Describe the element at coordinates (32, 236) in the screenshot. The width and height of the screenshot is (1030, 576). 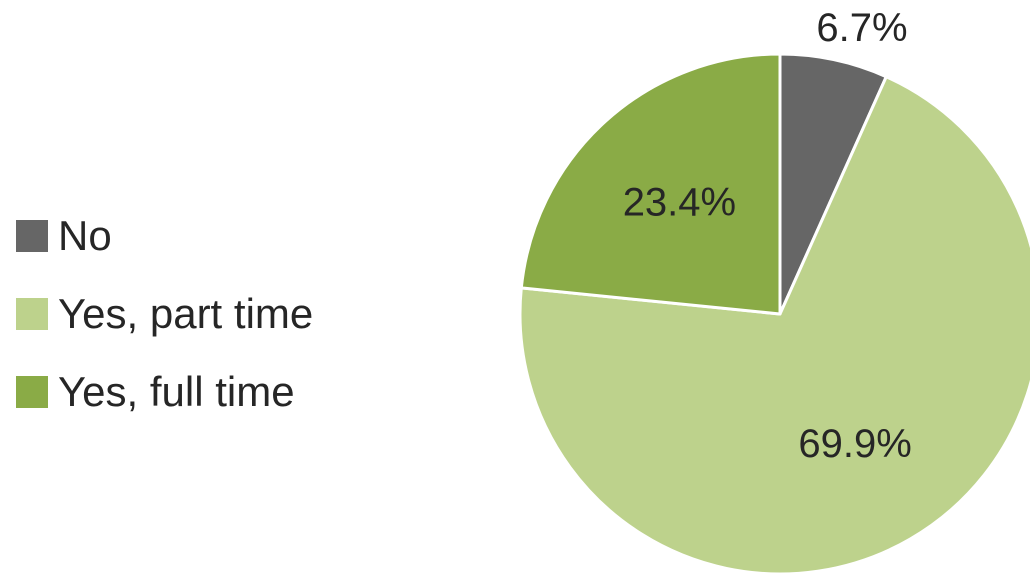
I see `legend-swatch-no` at that location.